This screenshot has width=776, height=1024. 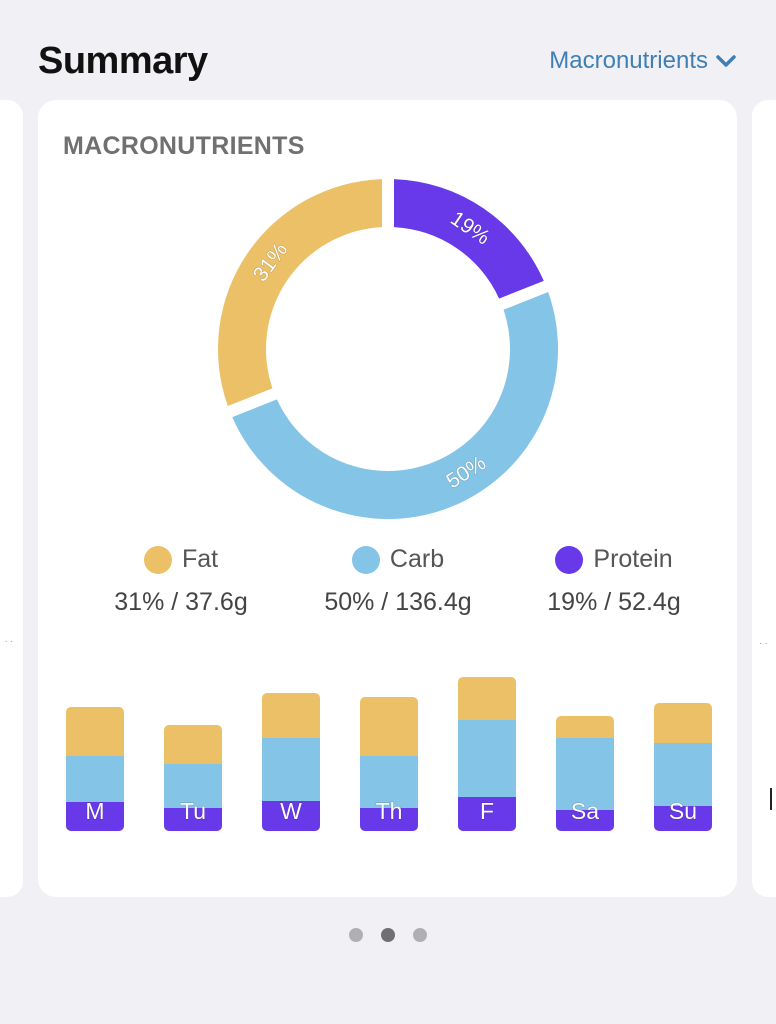 I want to click on bar-day-label: Tu, so click(x=193, y=811).